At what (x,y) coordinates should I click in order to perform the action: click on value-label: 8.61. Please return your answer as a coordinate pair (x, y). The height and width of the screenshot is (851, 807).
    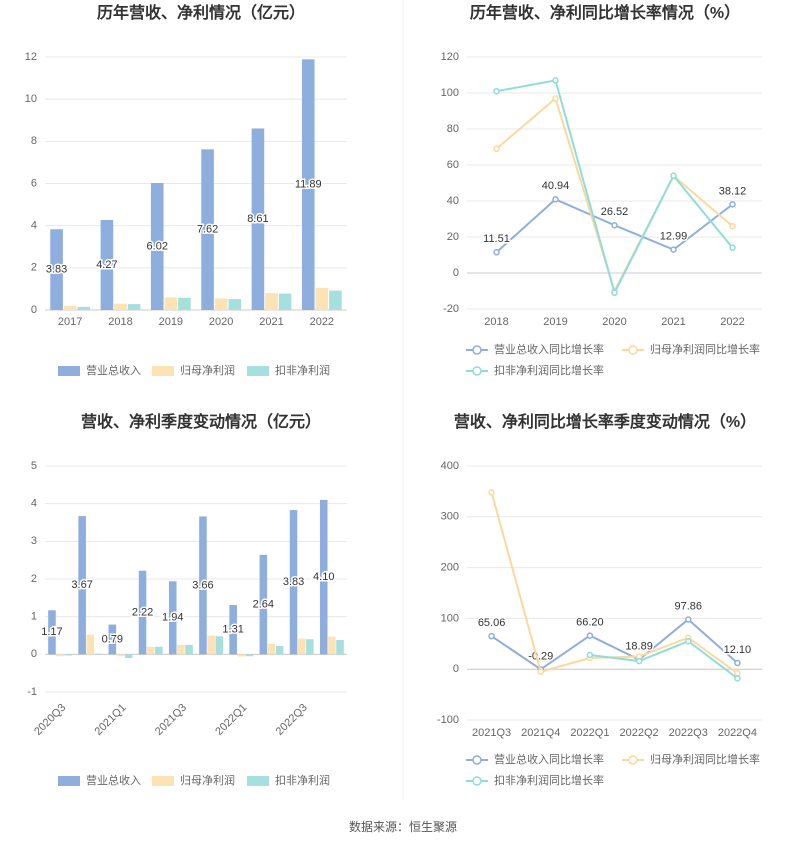
    Looking at the image, I should click on (257, 219).